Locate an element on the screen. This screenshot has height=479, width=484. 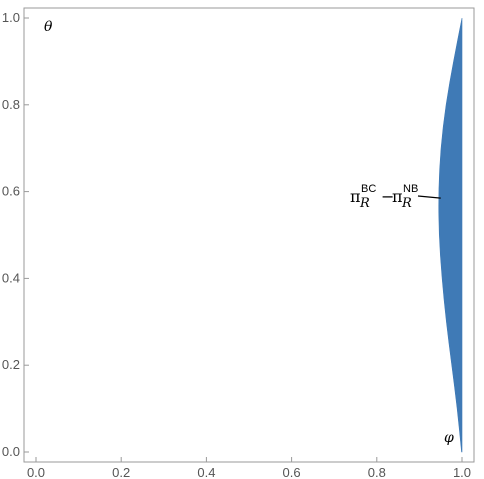
x-tick-label: 0.6 is located at coordinates (292, 472).